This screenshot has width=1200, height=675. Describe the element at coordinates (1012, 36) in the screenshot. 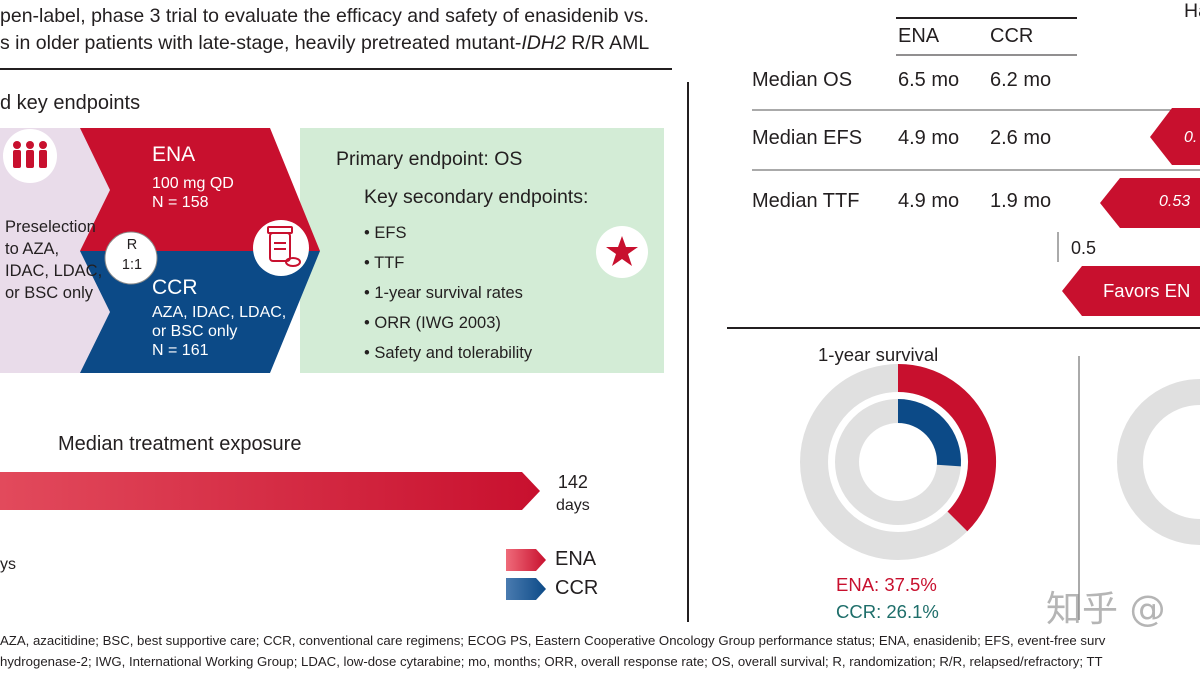

I see `col-header-ccr: CCR` at that location.